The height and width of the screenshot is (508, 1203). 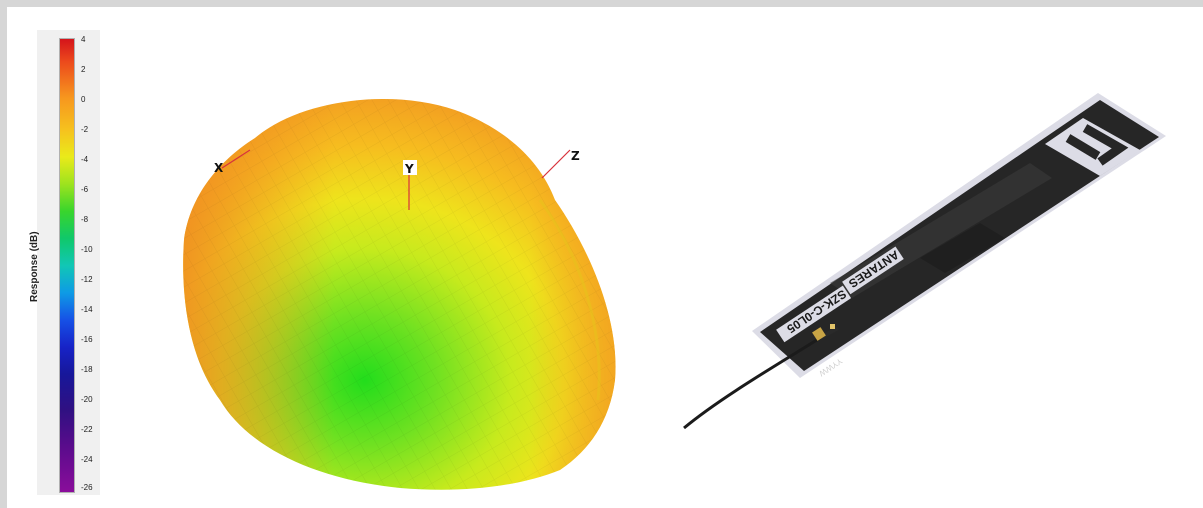 What do you see at coordinates (34, 266) in the screenshot?
I see `scale-title: Response (dB)` at bounding box center [34, 266].